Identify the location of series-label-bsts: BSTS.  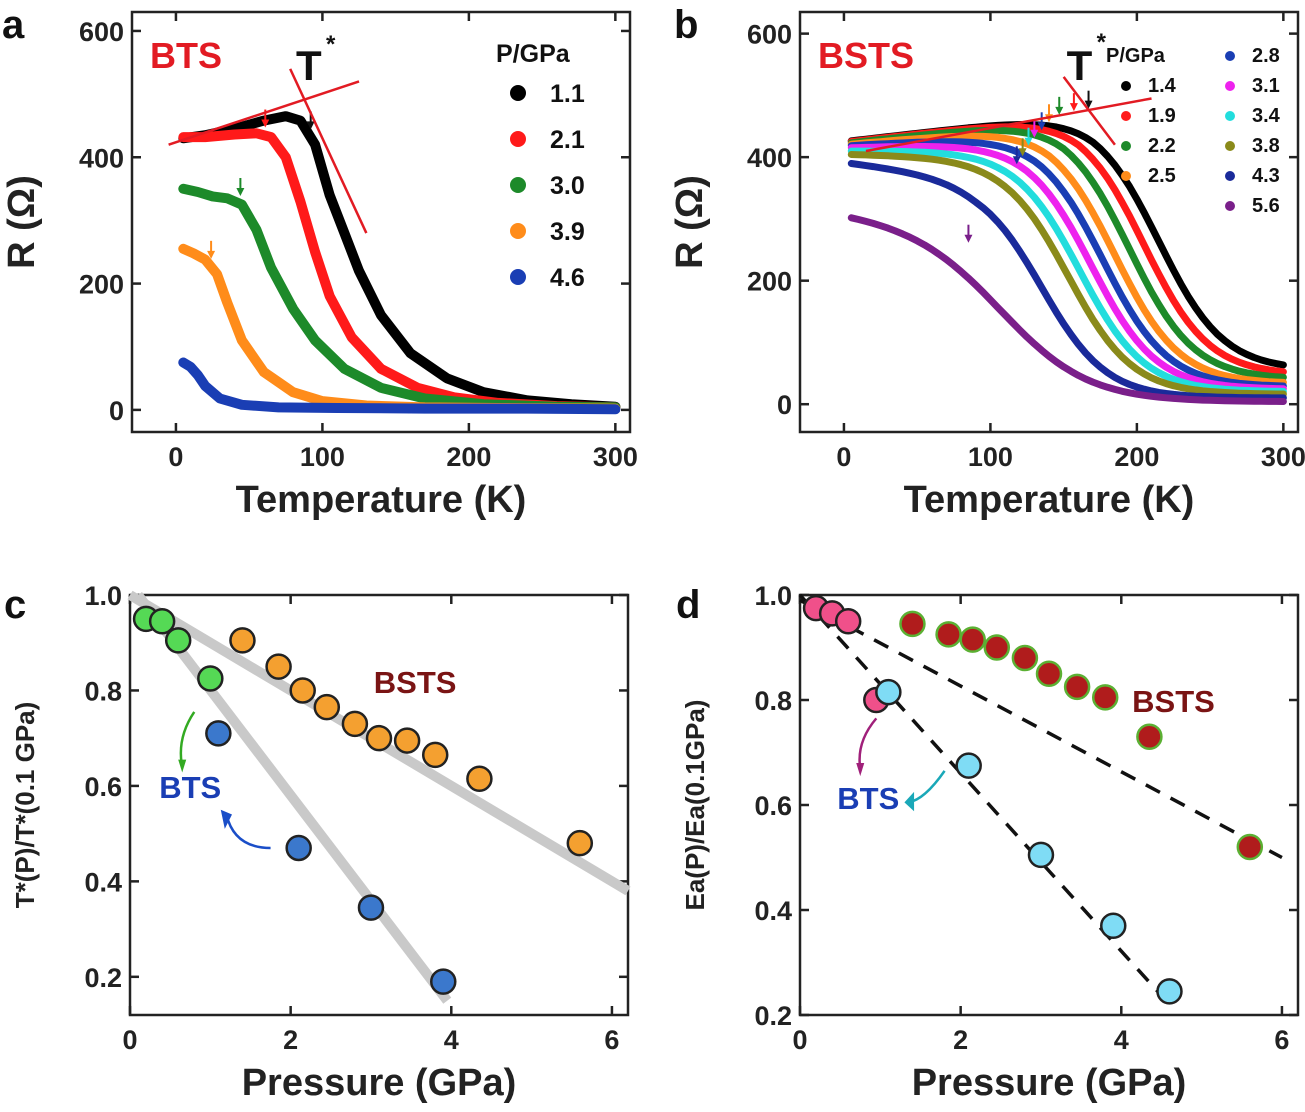
(415, 682).